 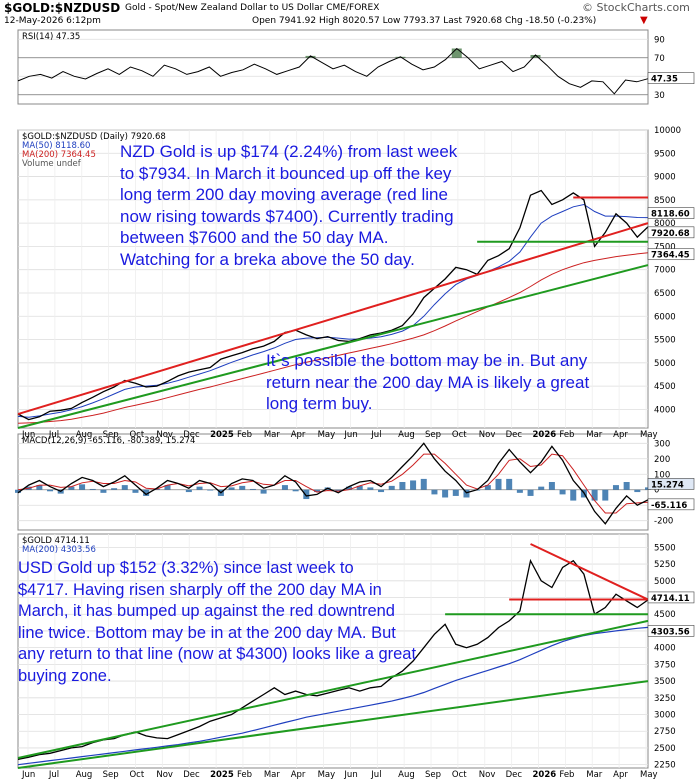 What do you see at coordinates (52, 164) in the screenshot?
I see `legend-entry: Volume undef` at bounding box center [52, 164].